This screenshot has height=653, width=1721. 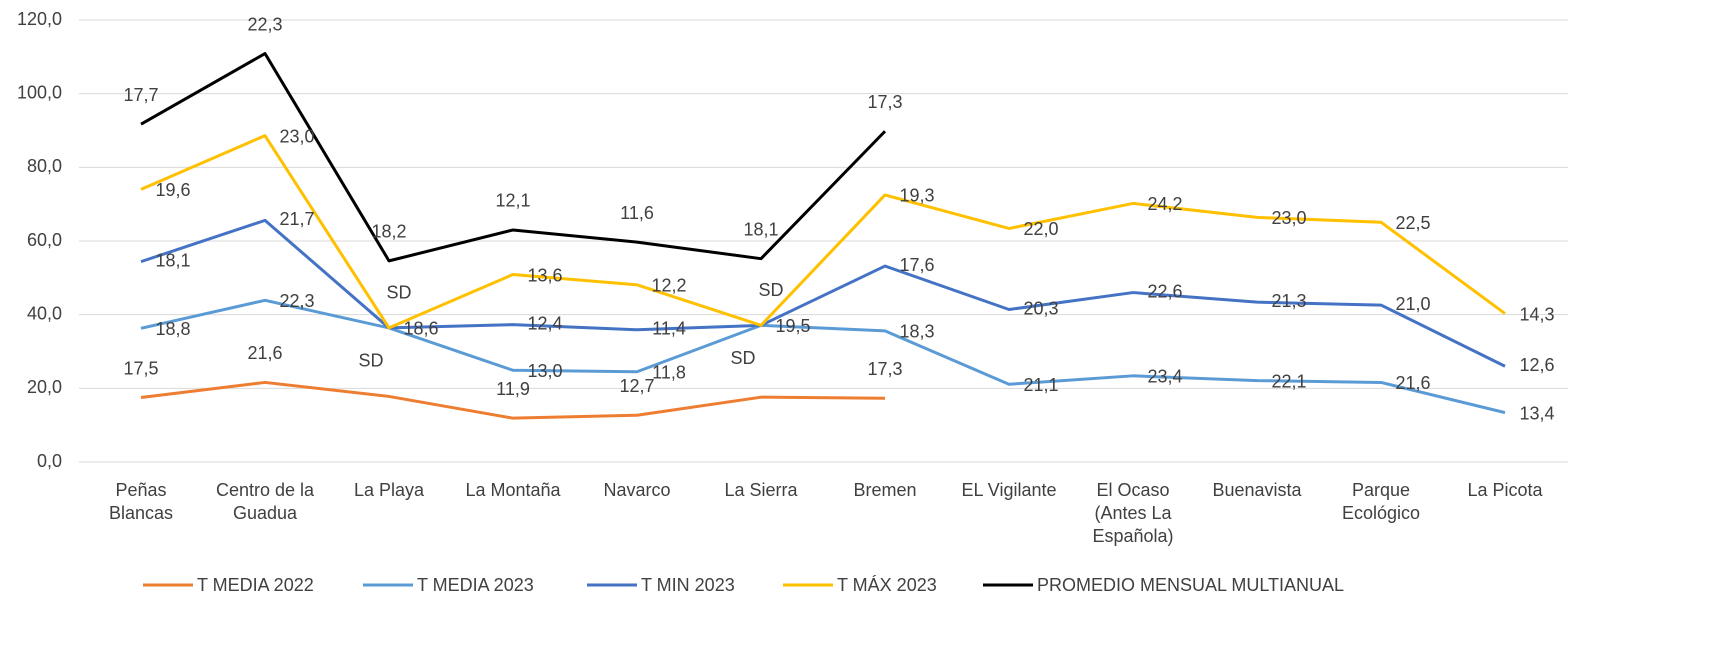 What do you see at coordinates (140, 95) in the screenshot?
I see `data-label: 17,7` at bounding box center [140, 95].